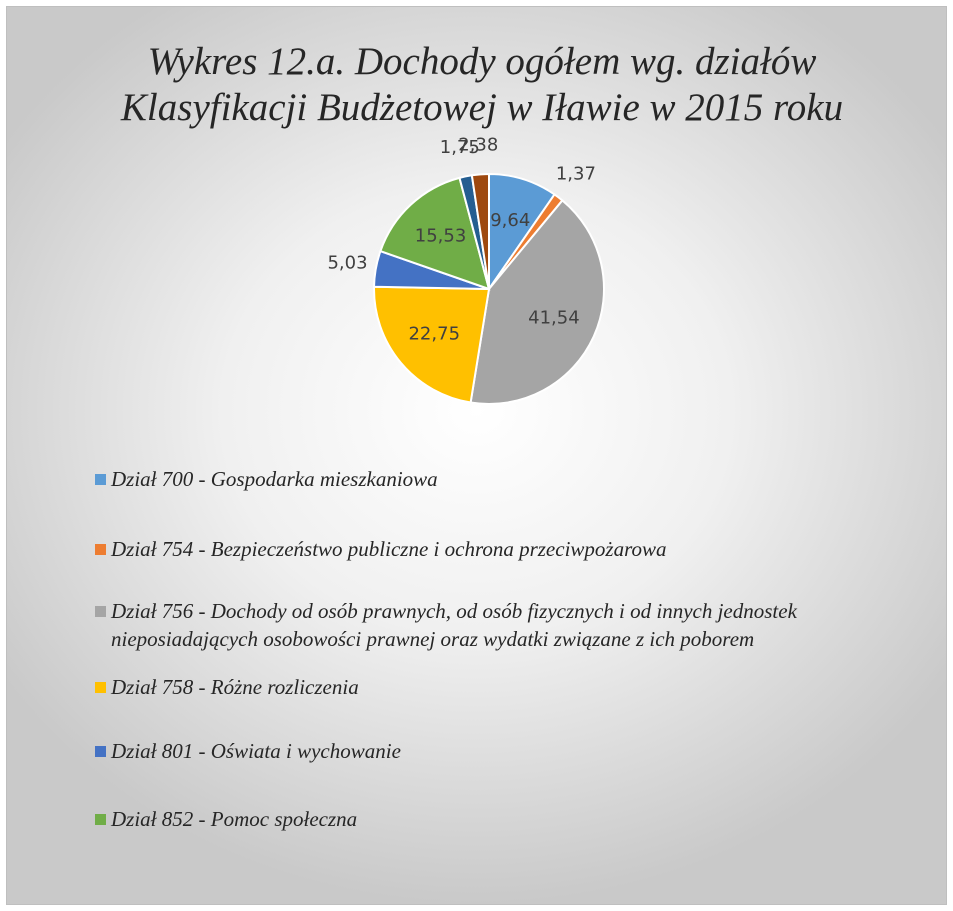 The width and height of the screenshot is (953, 911). Describe the element at coordinates (347, 263) in the screenshot. I see `data-label: 5,03` at that location.